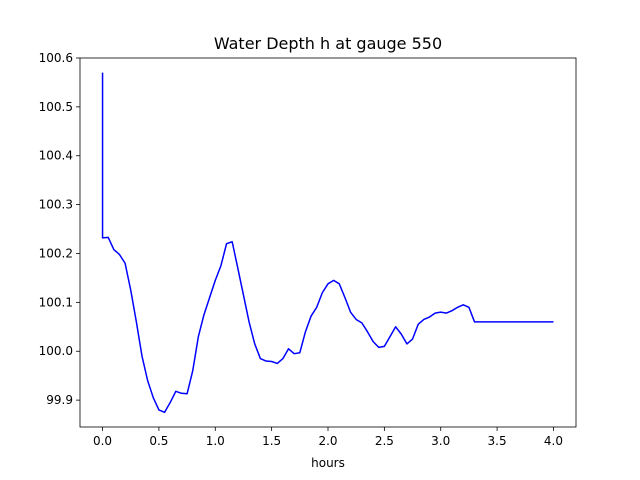 This screenshot has width=640, height=480. Describe the element at coordinates (56, 205) in the screenshot. I see `y-tick-label: 100.3` at that location.